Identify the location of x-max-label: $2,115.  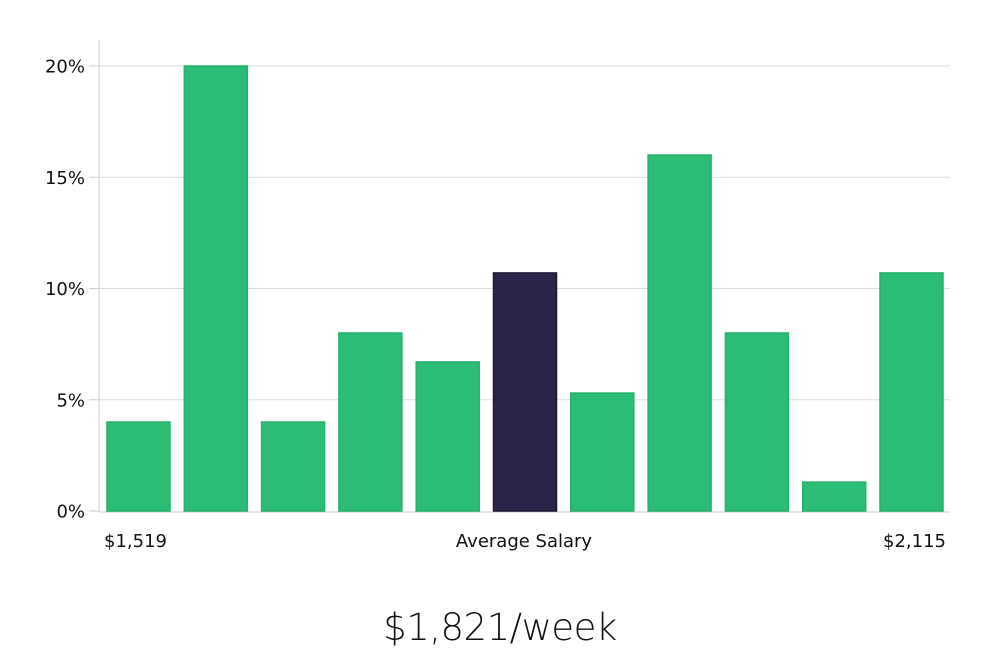
(914, 541).